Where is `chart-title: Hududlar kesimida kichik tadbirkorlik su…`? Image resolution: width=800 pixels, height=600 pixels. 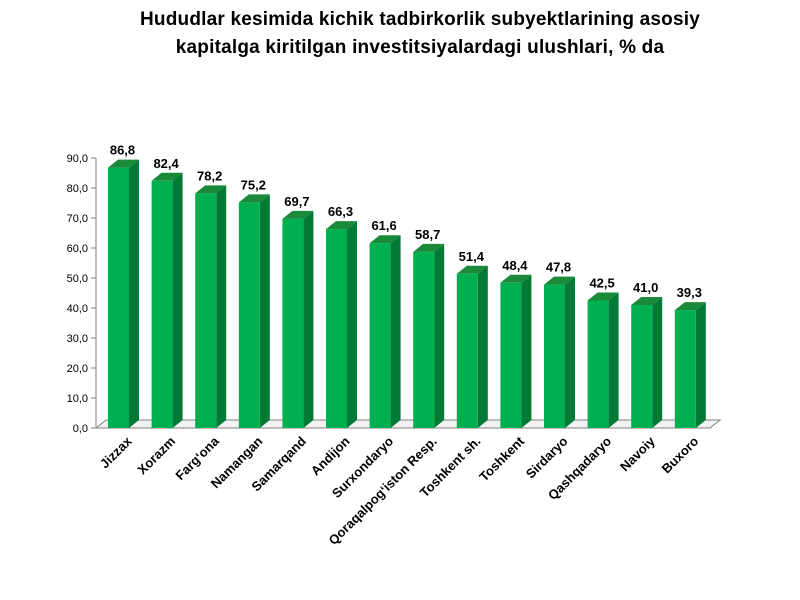 chart-title: Hududlar kesimida kichik tadbirkorlik su… is located at coordinates (420, 34).